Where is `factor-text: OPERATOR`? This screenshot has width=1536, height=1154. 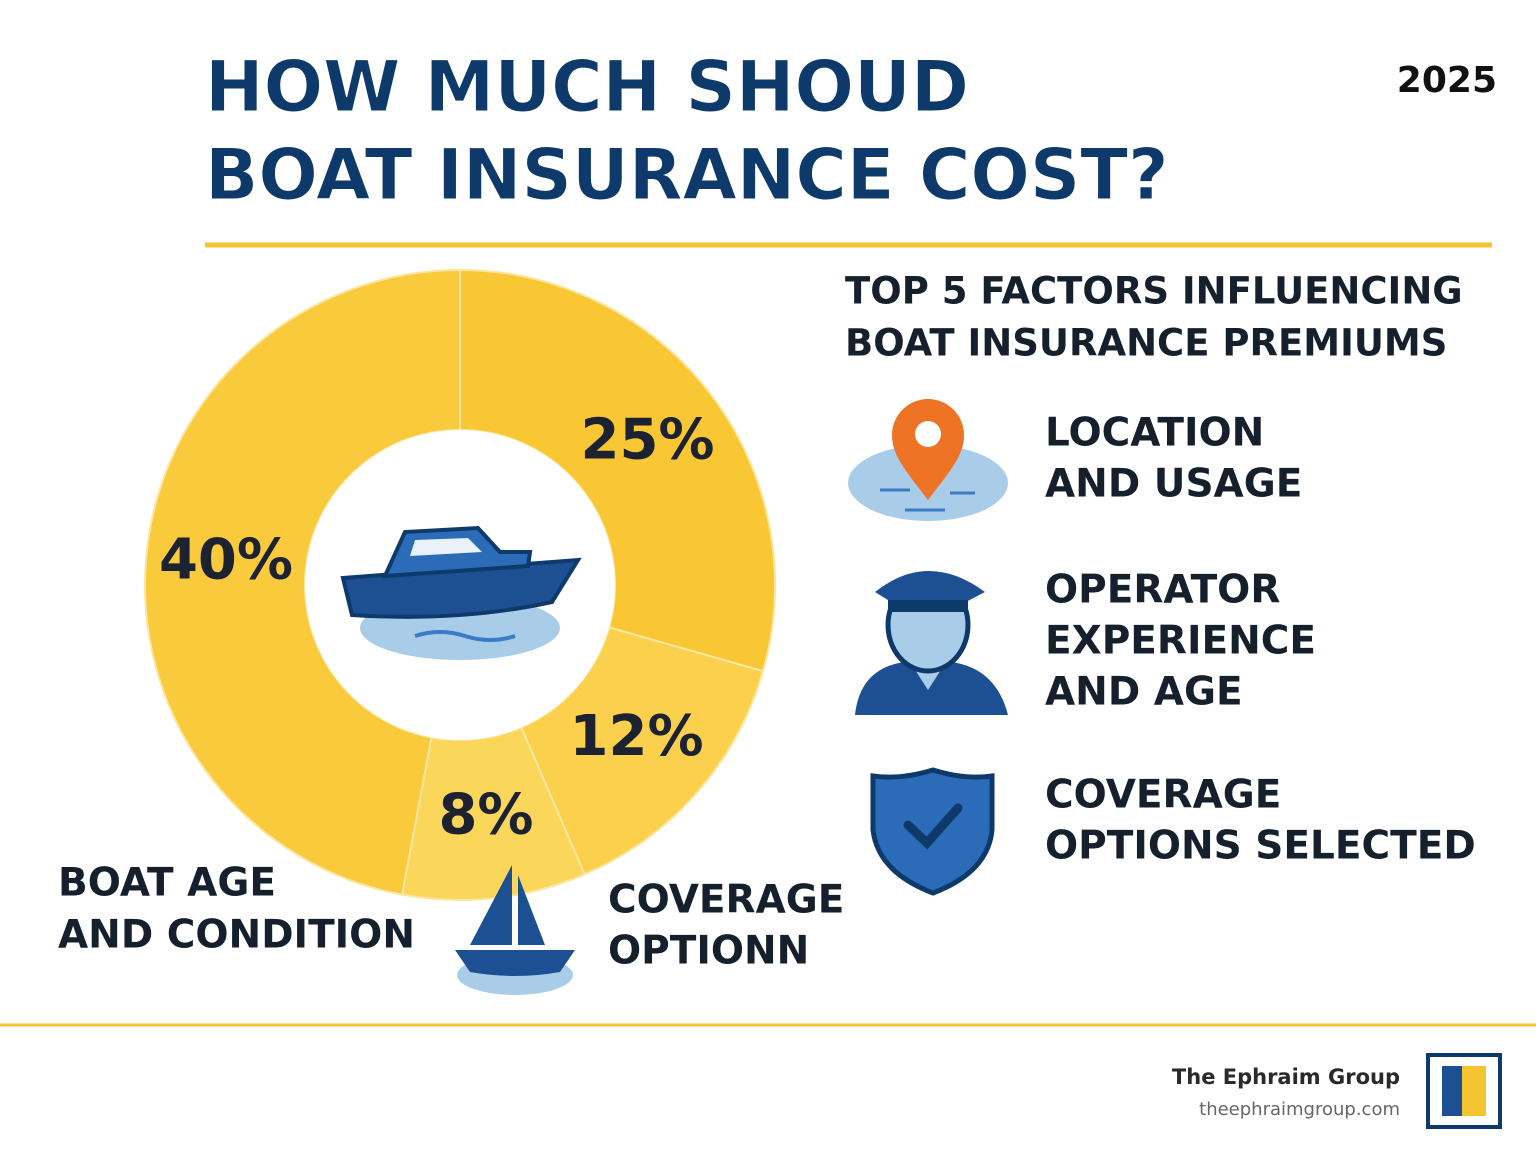 factor-text: OPERATOR is located at coordinates (1162, 590).